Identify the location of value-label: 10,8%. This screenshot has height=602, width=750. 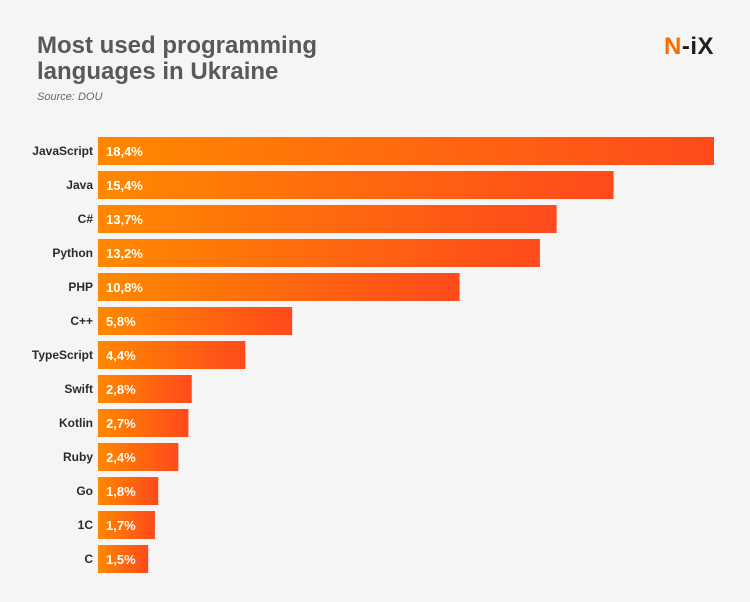
(124, 287).